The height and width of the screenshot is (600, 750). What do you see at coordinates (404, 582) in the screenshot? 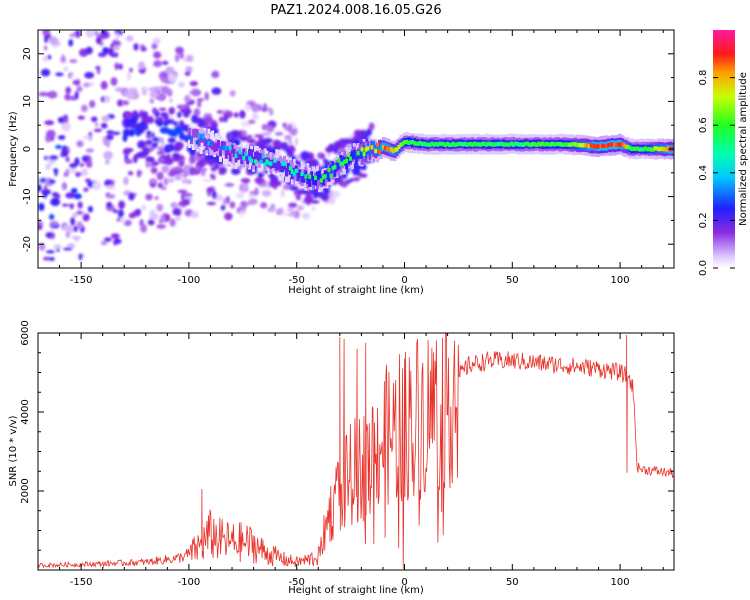
I see `snr-xtick-label: 0` at bounding box center [404, 582].